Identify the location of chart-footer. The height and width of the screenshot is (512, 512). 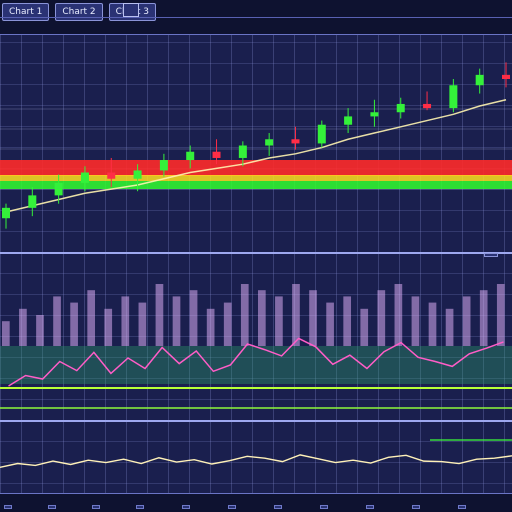
(256, 502).